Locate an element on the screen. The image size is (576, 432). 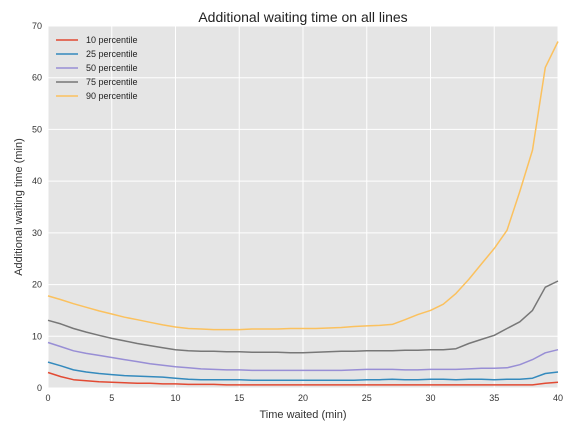
y-tick-label: 0 is located at coordinates (39, 388).